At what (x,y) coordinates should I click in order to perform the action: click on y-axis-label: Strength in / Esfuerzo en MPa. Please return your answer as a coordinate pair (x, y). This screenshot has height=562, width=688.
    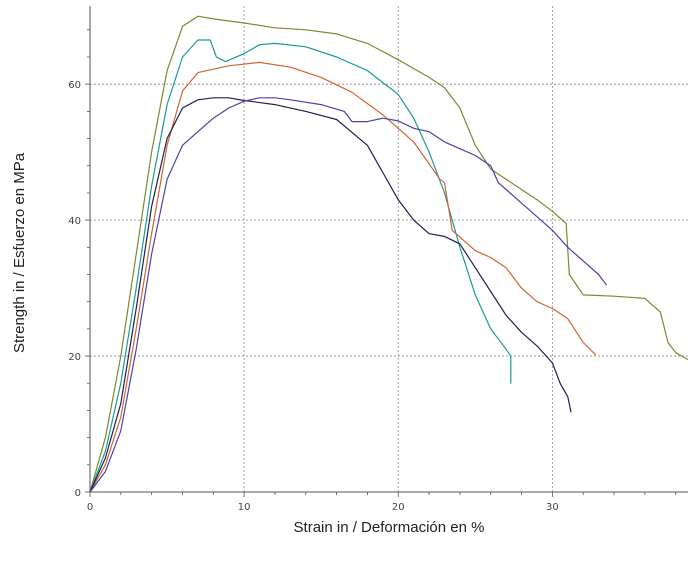
    Looking at the image, I should click on (19, 252).